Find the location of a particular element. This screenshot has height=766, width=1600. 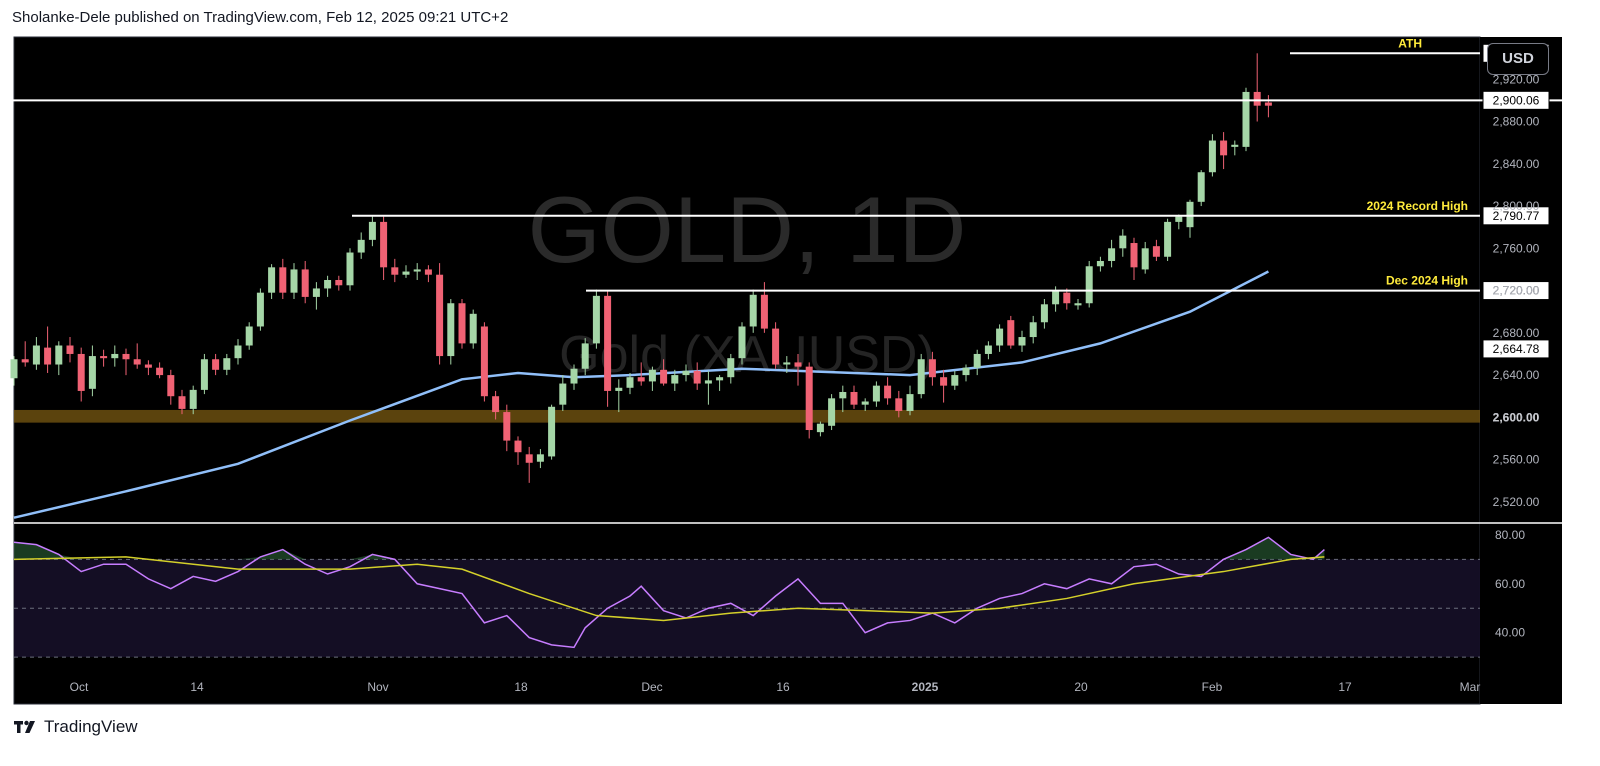

time-tick-label: Nov is located at coordinates (377, 687).